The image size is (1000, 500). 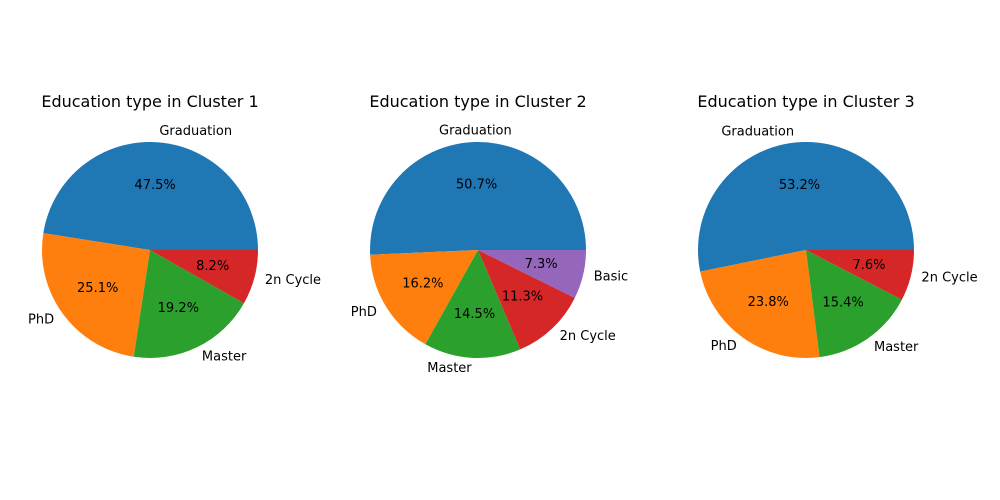 What do you see at coordinates (532, 274) in the screenshot?
I see `pie-slice-basic` at bounding box center [532, 274].